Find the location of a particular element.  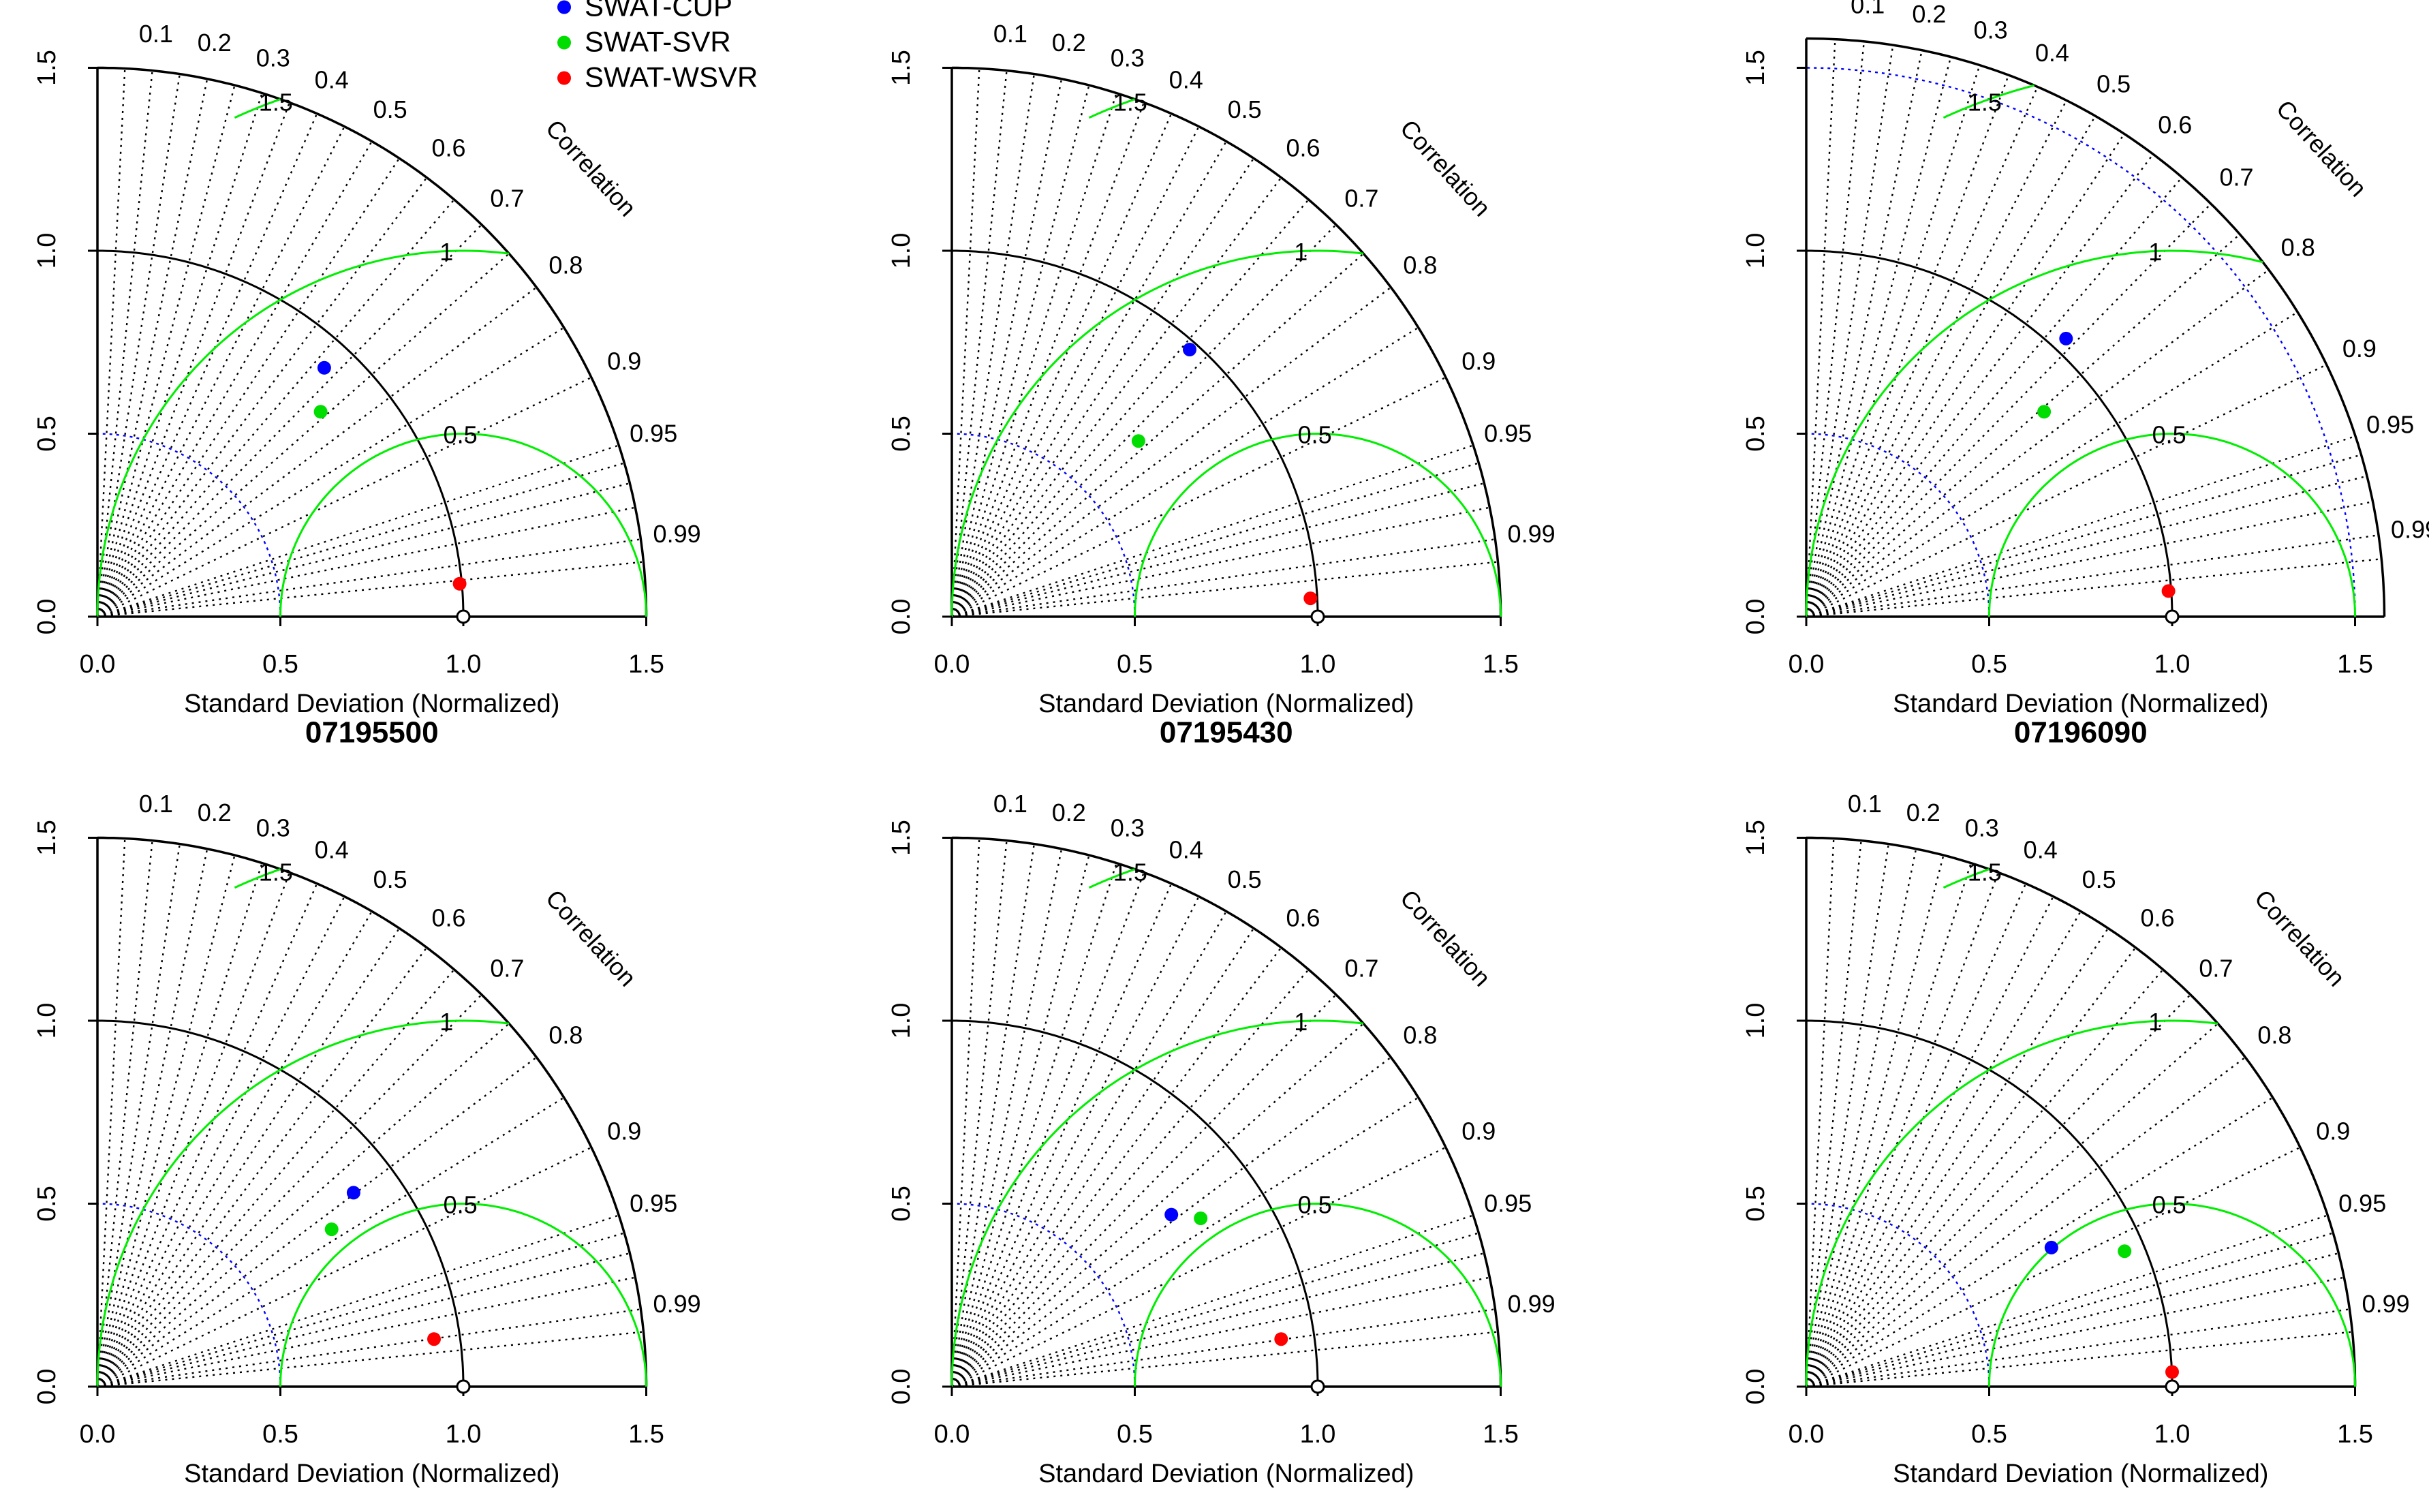

correlation-axis-label: Correlation is located at coordinates (591, 168).